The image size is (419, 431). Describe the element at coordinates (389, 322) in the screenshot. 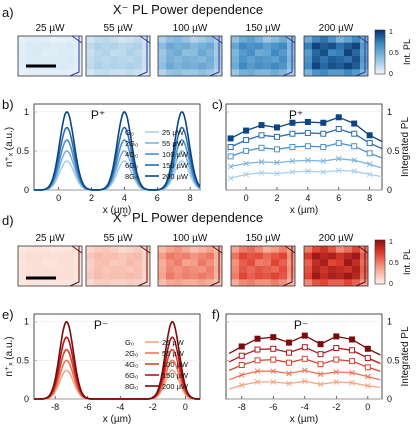

I see `y-tick-label: 1` at that location.